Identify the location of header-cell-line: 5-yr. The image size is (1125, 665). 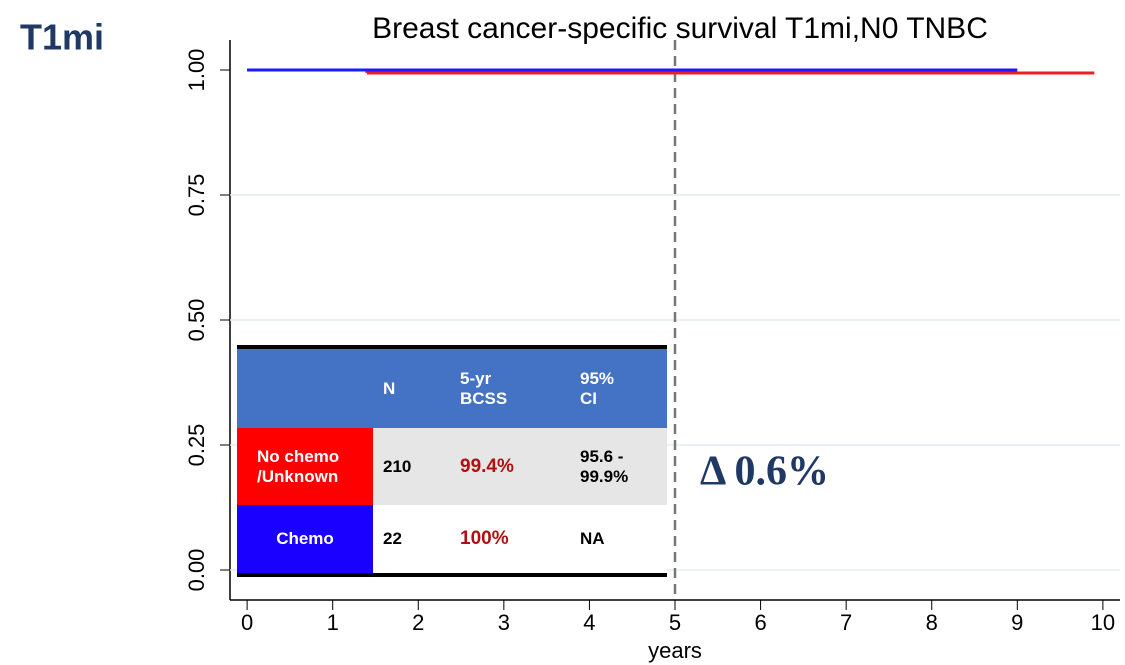
(476, 378).